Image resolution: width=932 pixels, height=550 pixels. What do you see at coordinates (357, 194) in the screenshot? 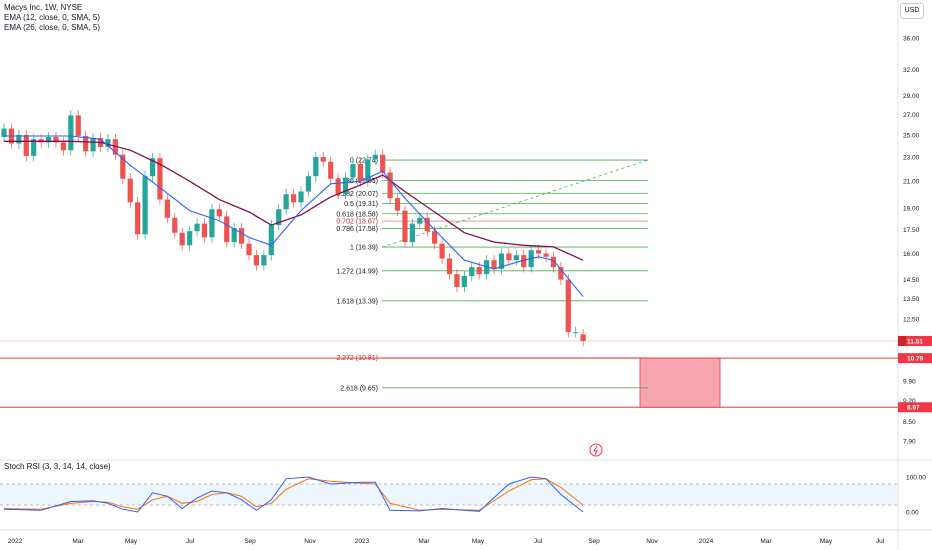
I see `fib-level-label: 0.382 (20.07)` at bounding box center [357, 194].